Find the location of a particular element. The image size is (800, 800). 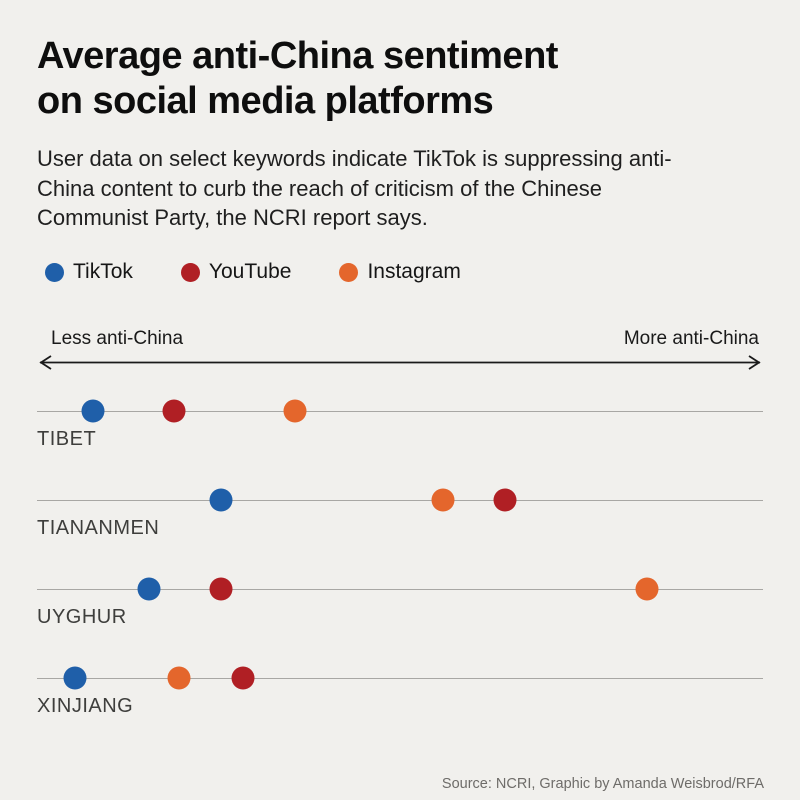

instagram-dot-tibet is located at coordinates (295, 411).